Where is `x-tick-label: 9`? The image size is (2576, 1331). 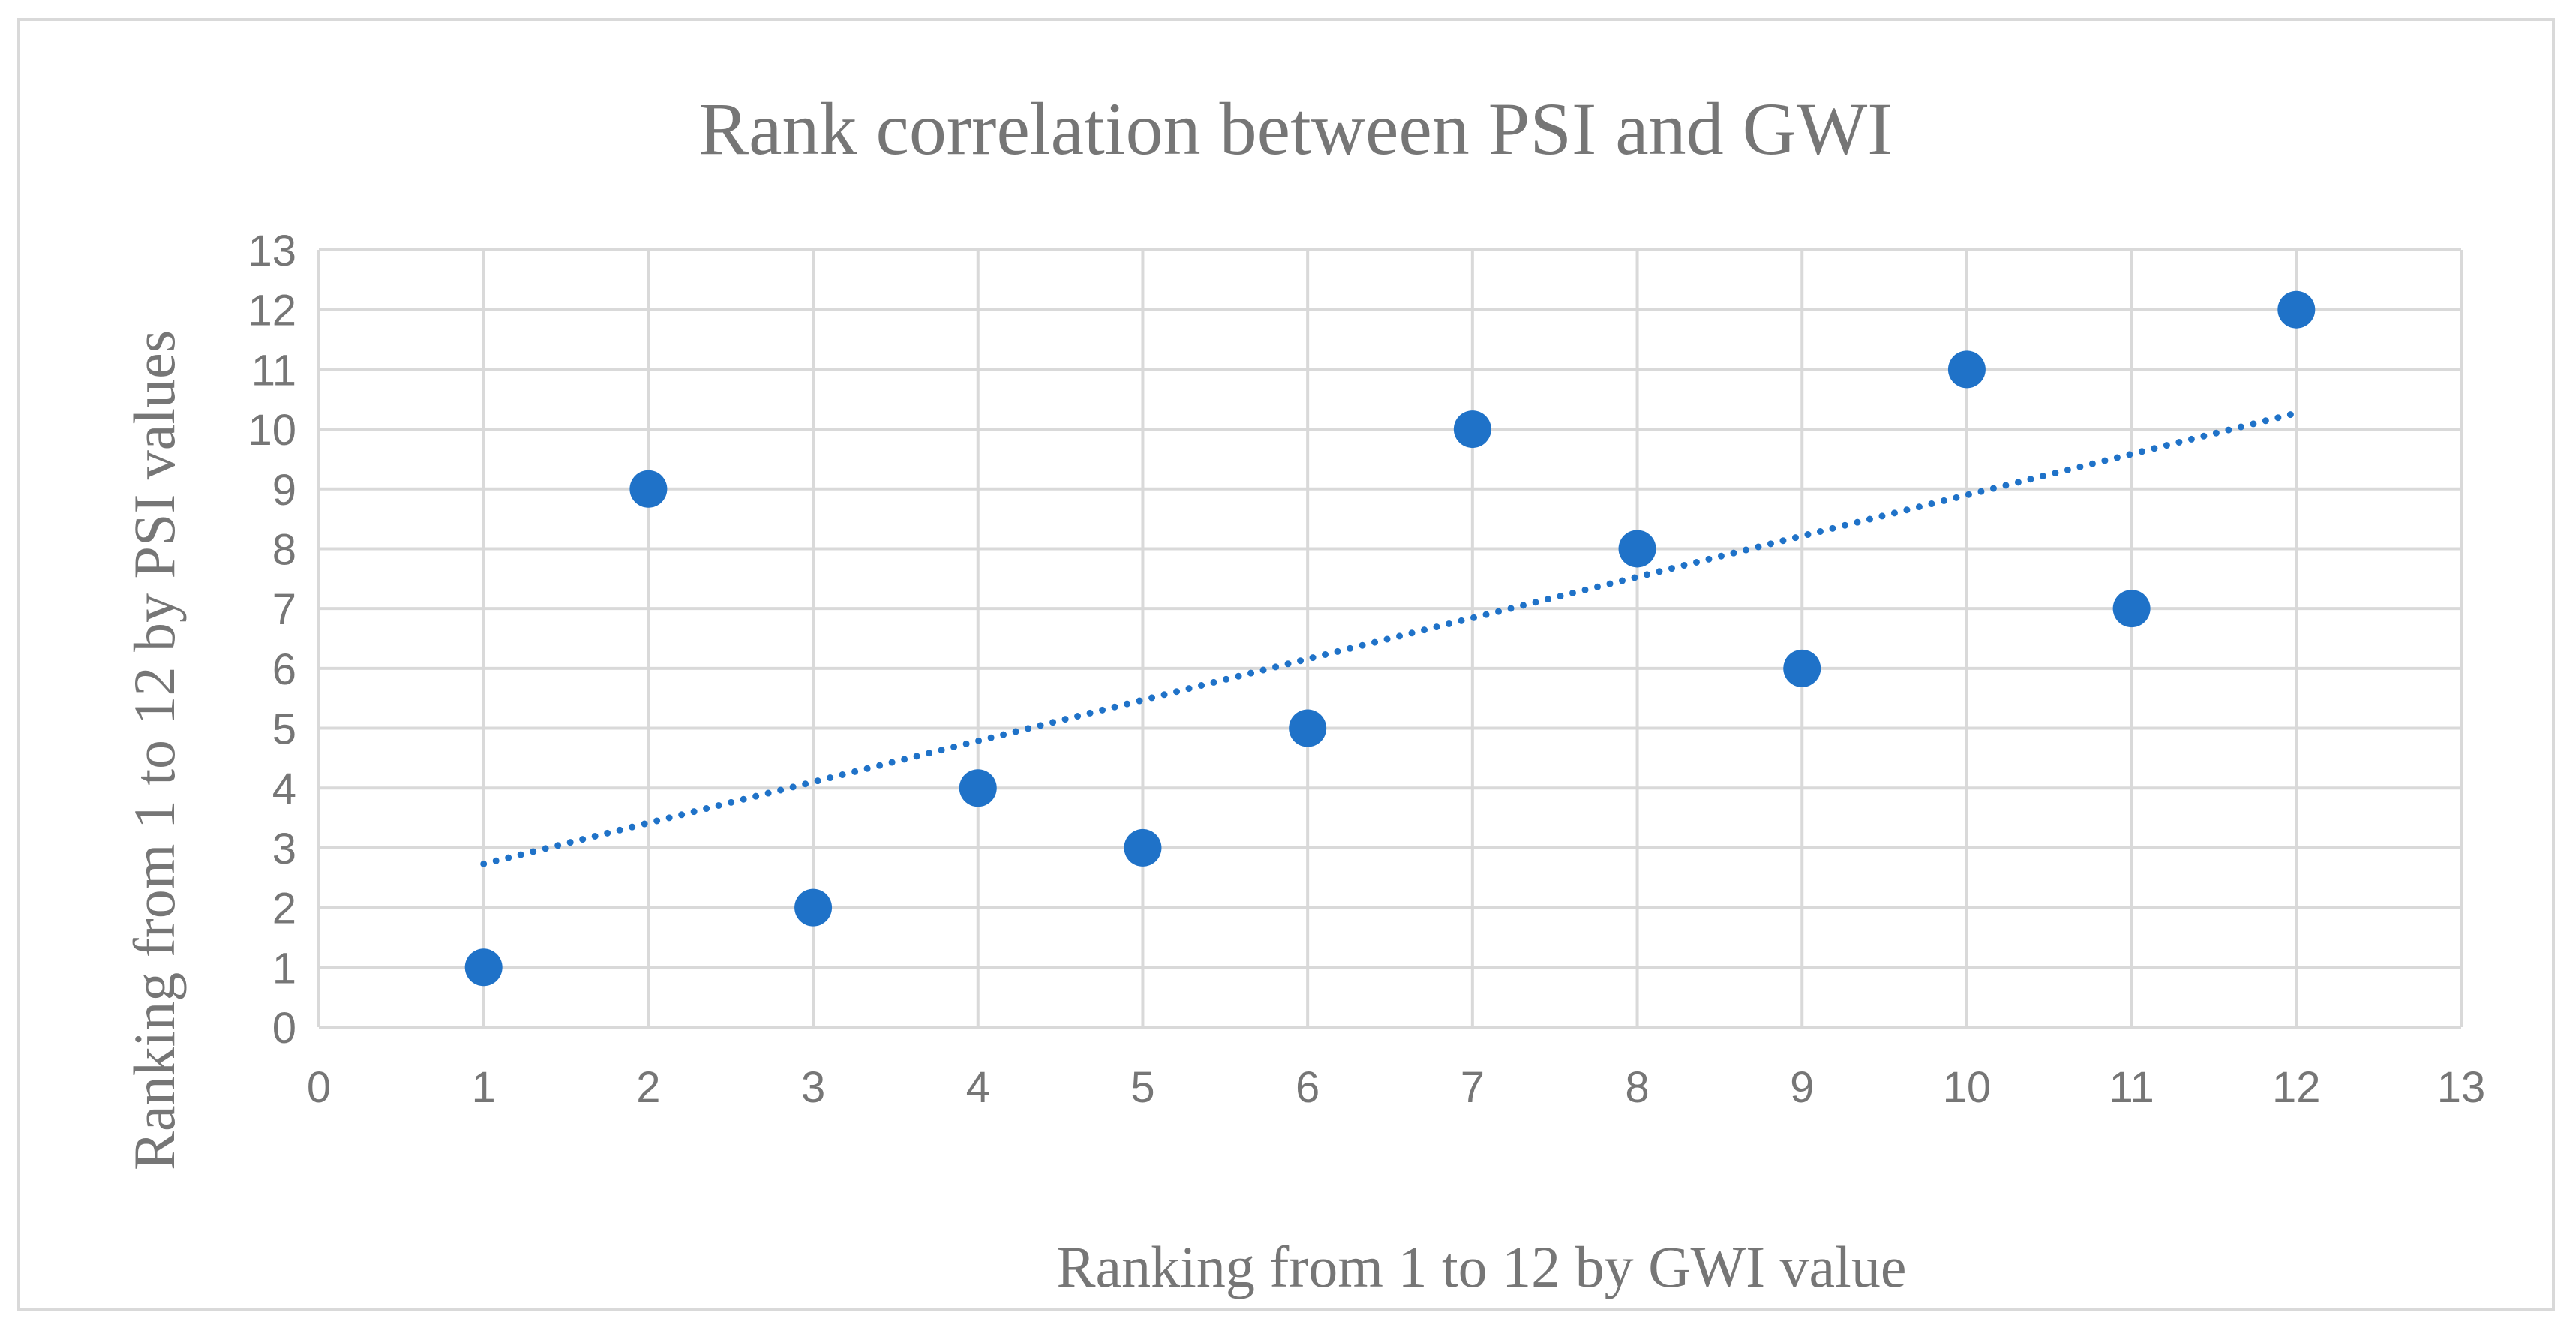 x-tick-label: 9 is located at coordinates (1802, 1087).